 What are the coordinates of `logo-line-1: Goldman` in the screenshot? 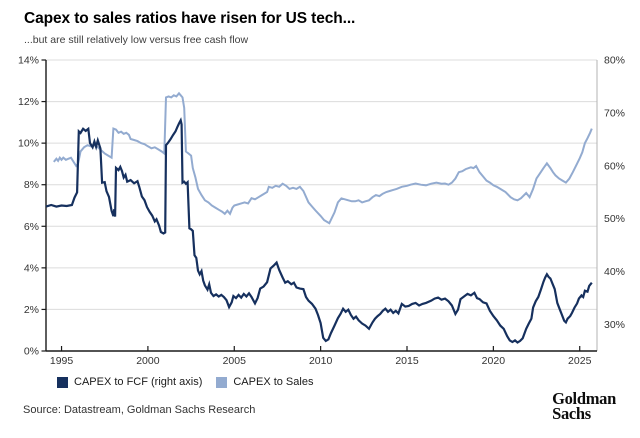 It's located at (584, 398).